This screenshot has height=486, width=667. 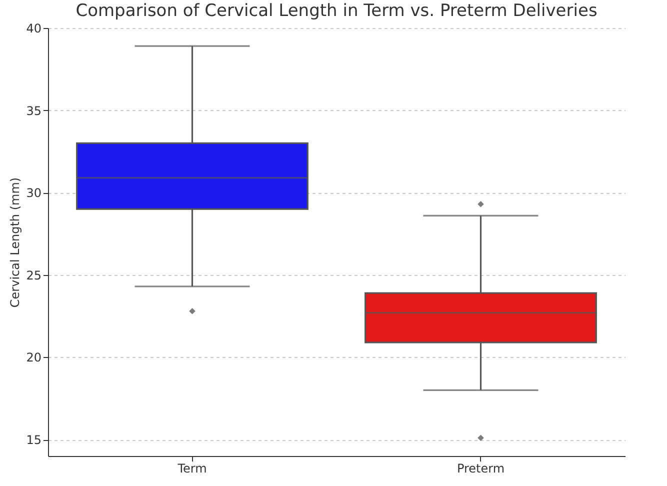 I want to click on y-tick-label: 35, so click(x=34, y=111).